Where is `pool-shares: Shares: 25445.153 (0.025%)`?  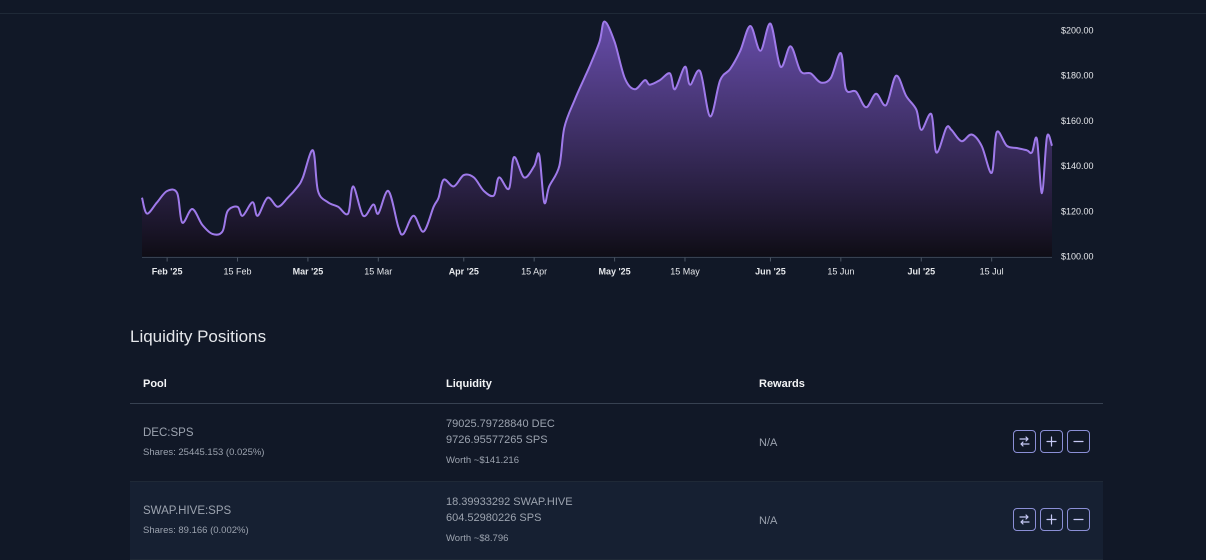
pool-shares: Shares: 25445.153 (0.025%) is located at coordinates (204, 452).